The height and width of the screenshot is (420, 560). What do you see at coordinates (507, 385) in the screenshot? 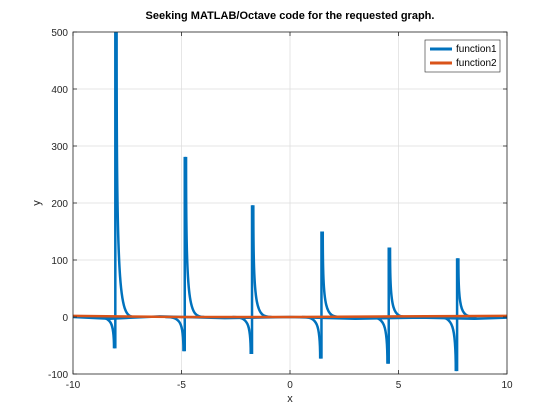
I see `x-tick-label: 10` at bounding box center [507, 385].